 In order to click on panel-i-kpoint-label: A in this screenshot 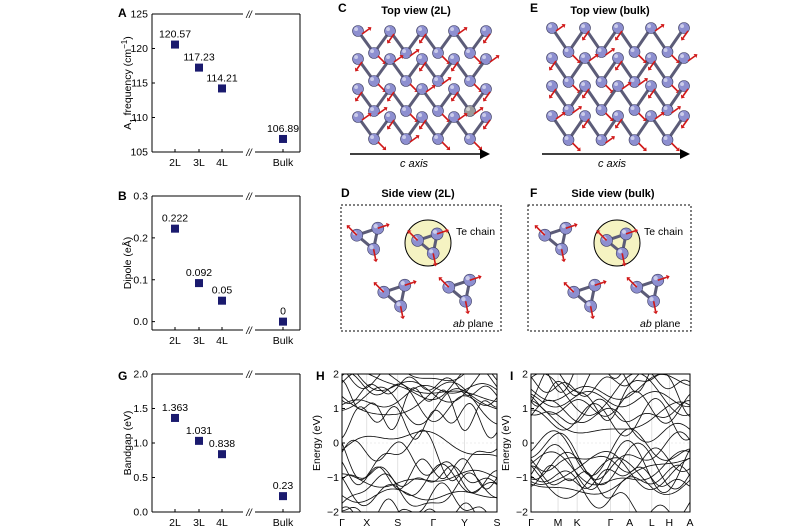, I will do `click(689, 523)`.